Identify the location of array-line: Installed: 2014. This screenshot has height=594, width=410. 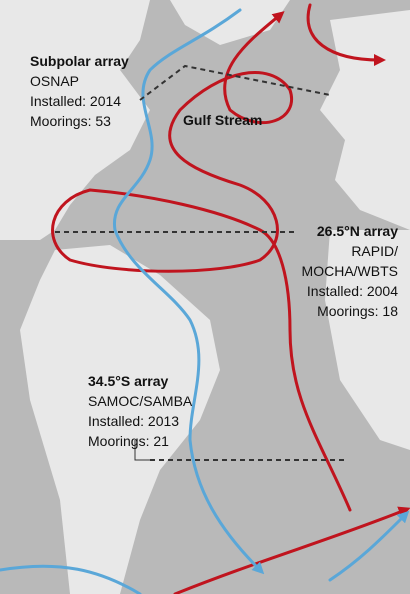
(75, 101).